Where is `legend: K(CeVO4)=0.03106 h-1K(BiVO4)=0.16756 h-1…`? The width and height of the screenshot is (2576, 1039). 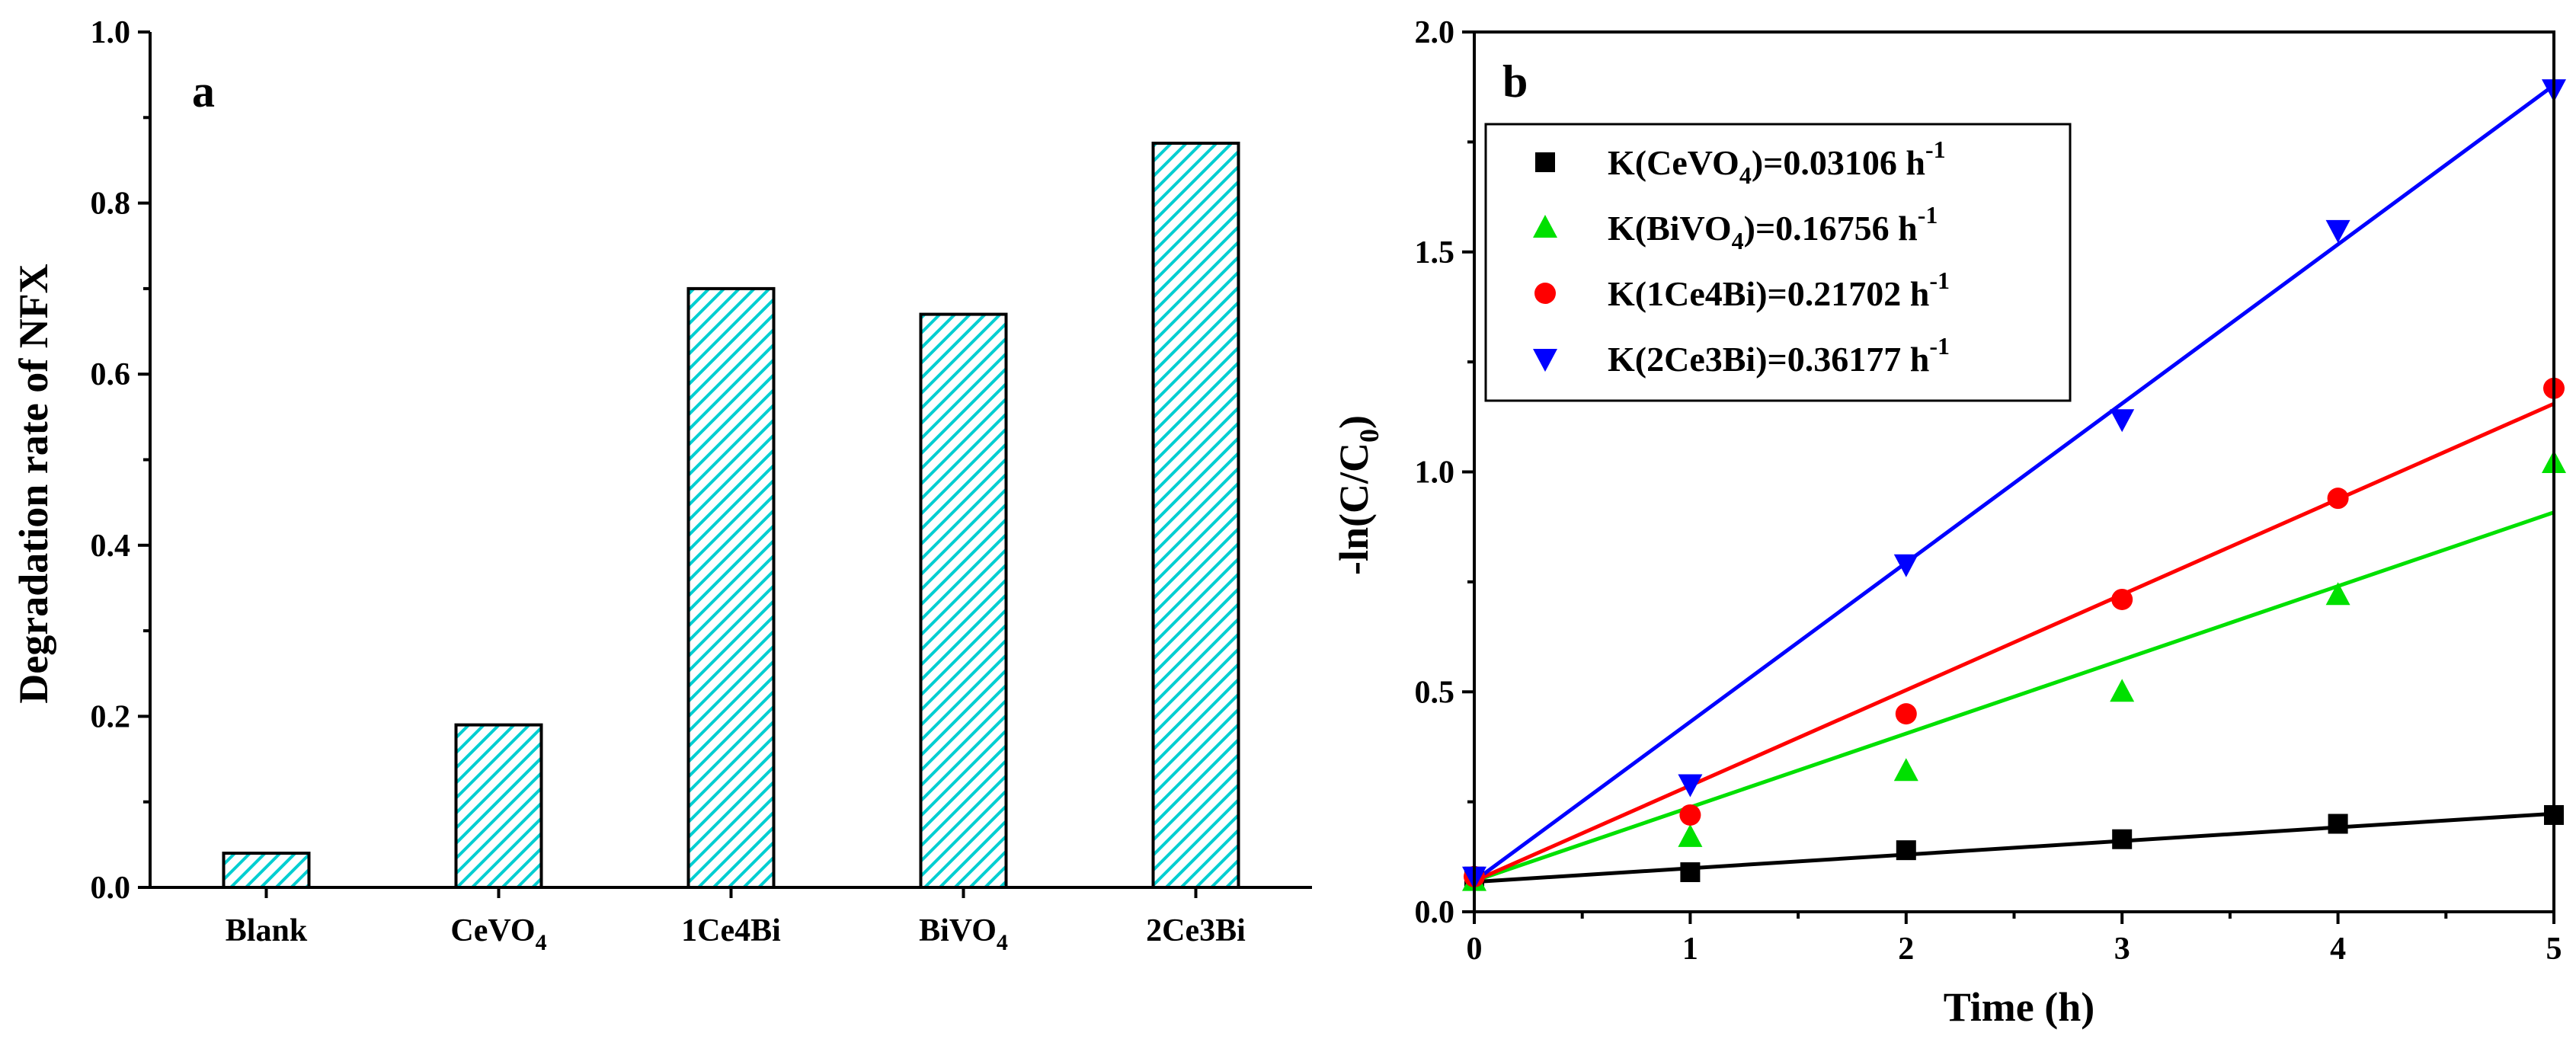
legend: K(CeVO4)=0.03106 h-1K(BiVO4)=0.16756 h-1… is located at coordinates (1778, 262).